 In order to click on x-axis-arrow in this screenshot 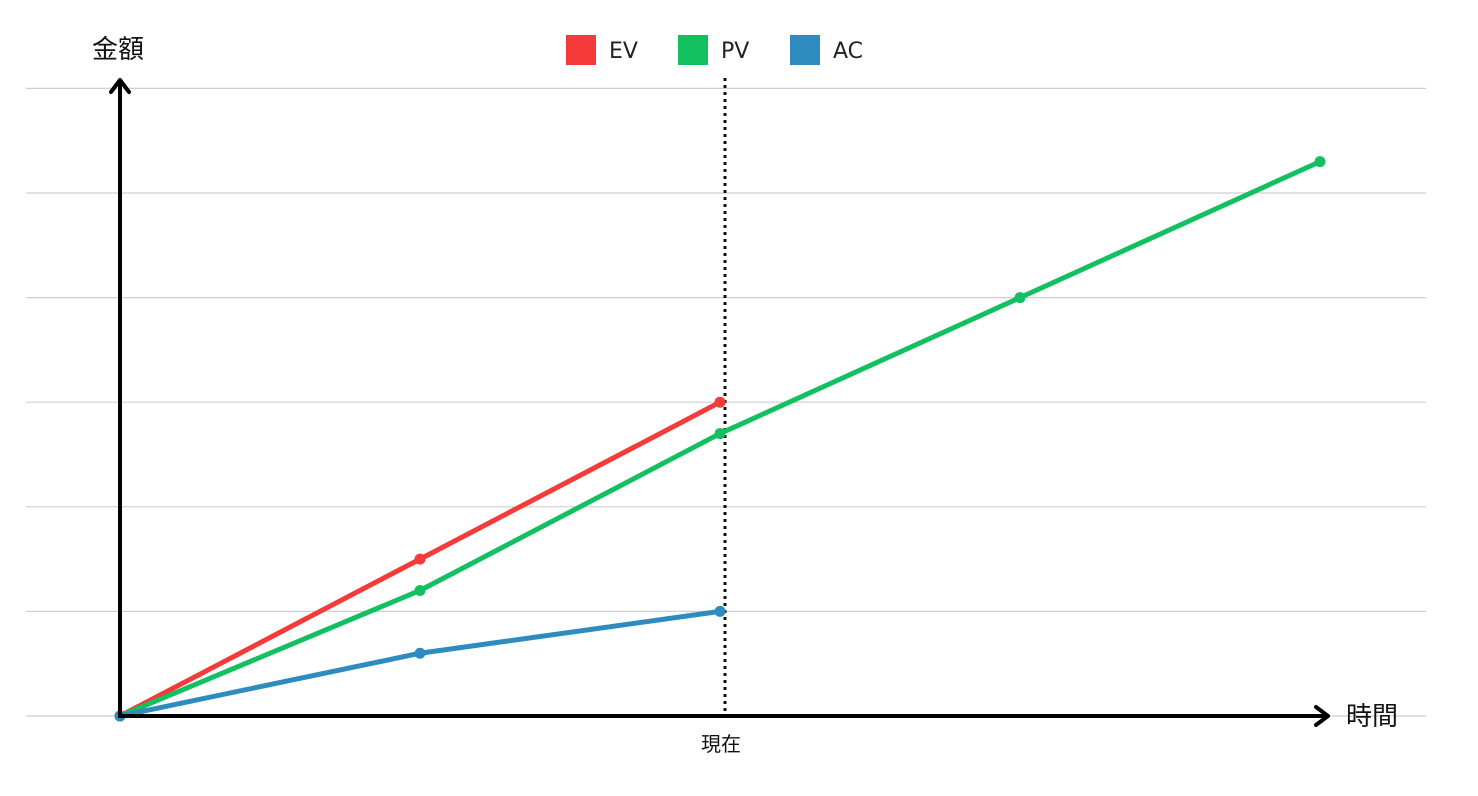, I will do `click(1322, 716)`.